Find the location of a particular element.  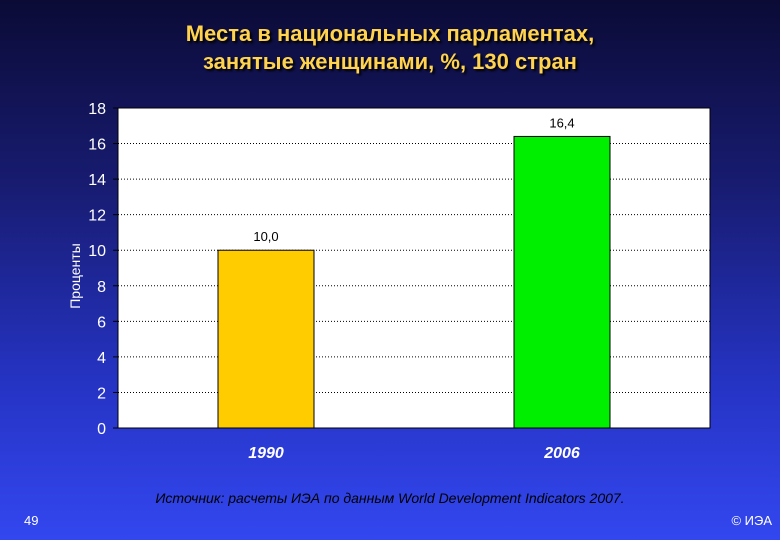

x-tick-label-2006: 2006 is located at coordinates (561, 453).